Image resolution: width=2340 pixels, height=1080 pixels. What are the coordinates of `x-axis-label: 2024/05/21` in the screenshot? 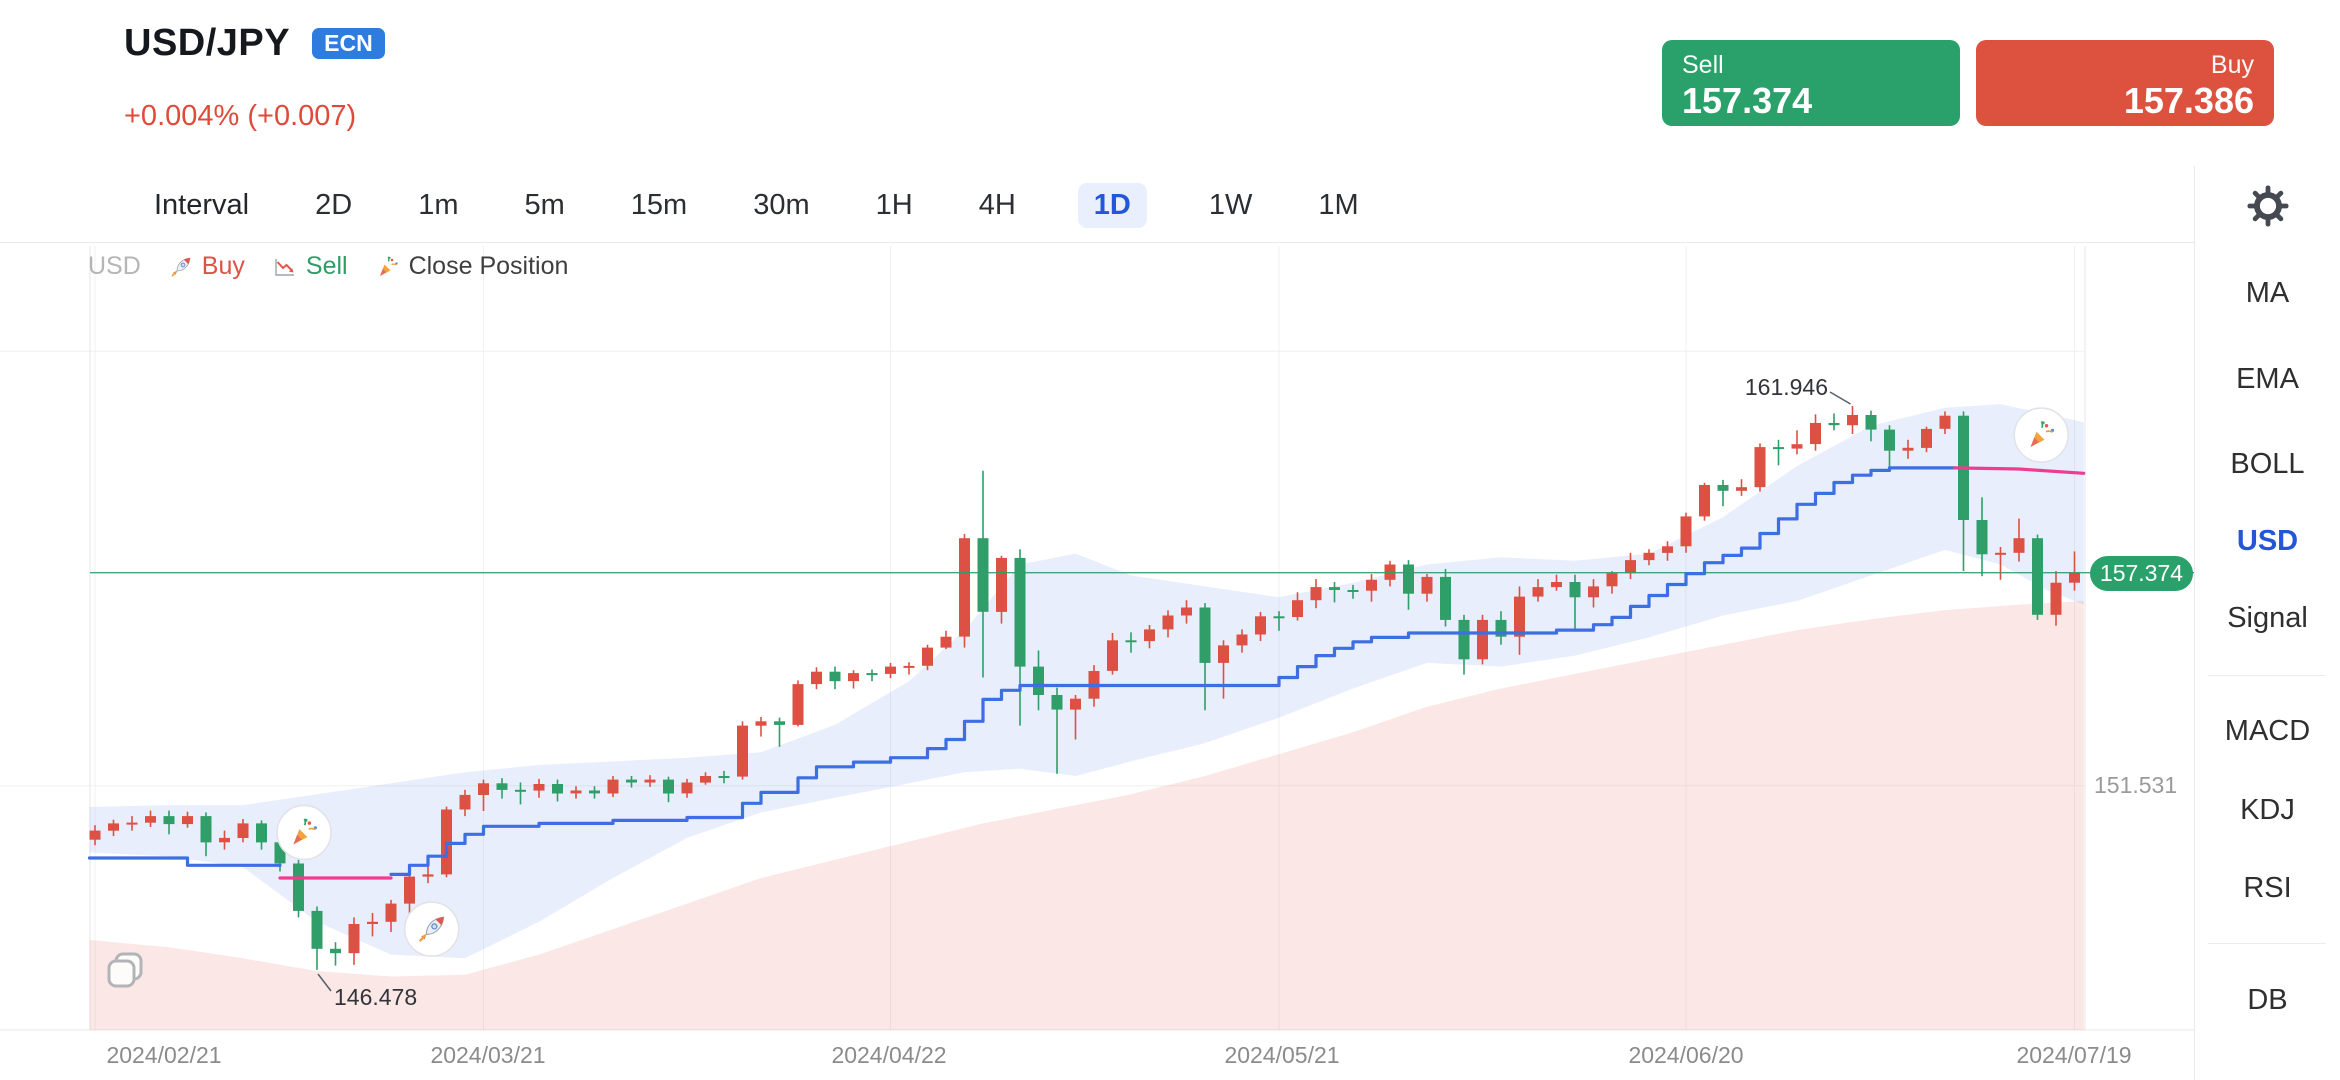 It's located at (1282, 1055).